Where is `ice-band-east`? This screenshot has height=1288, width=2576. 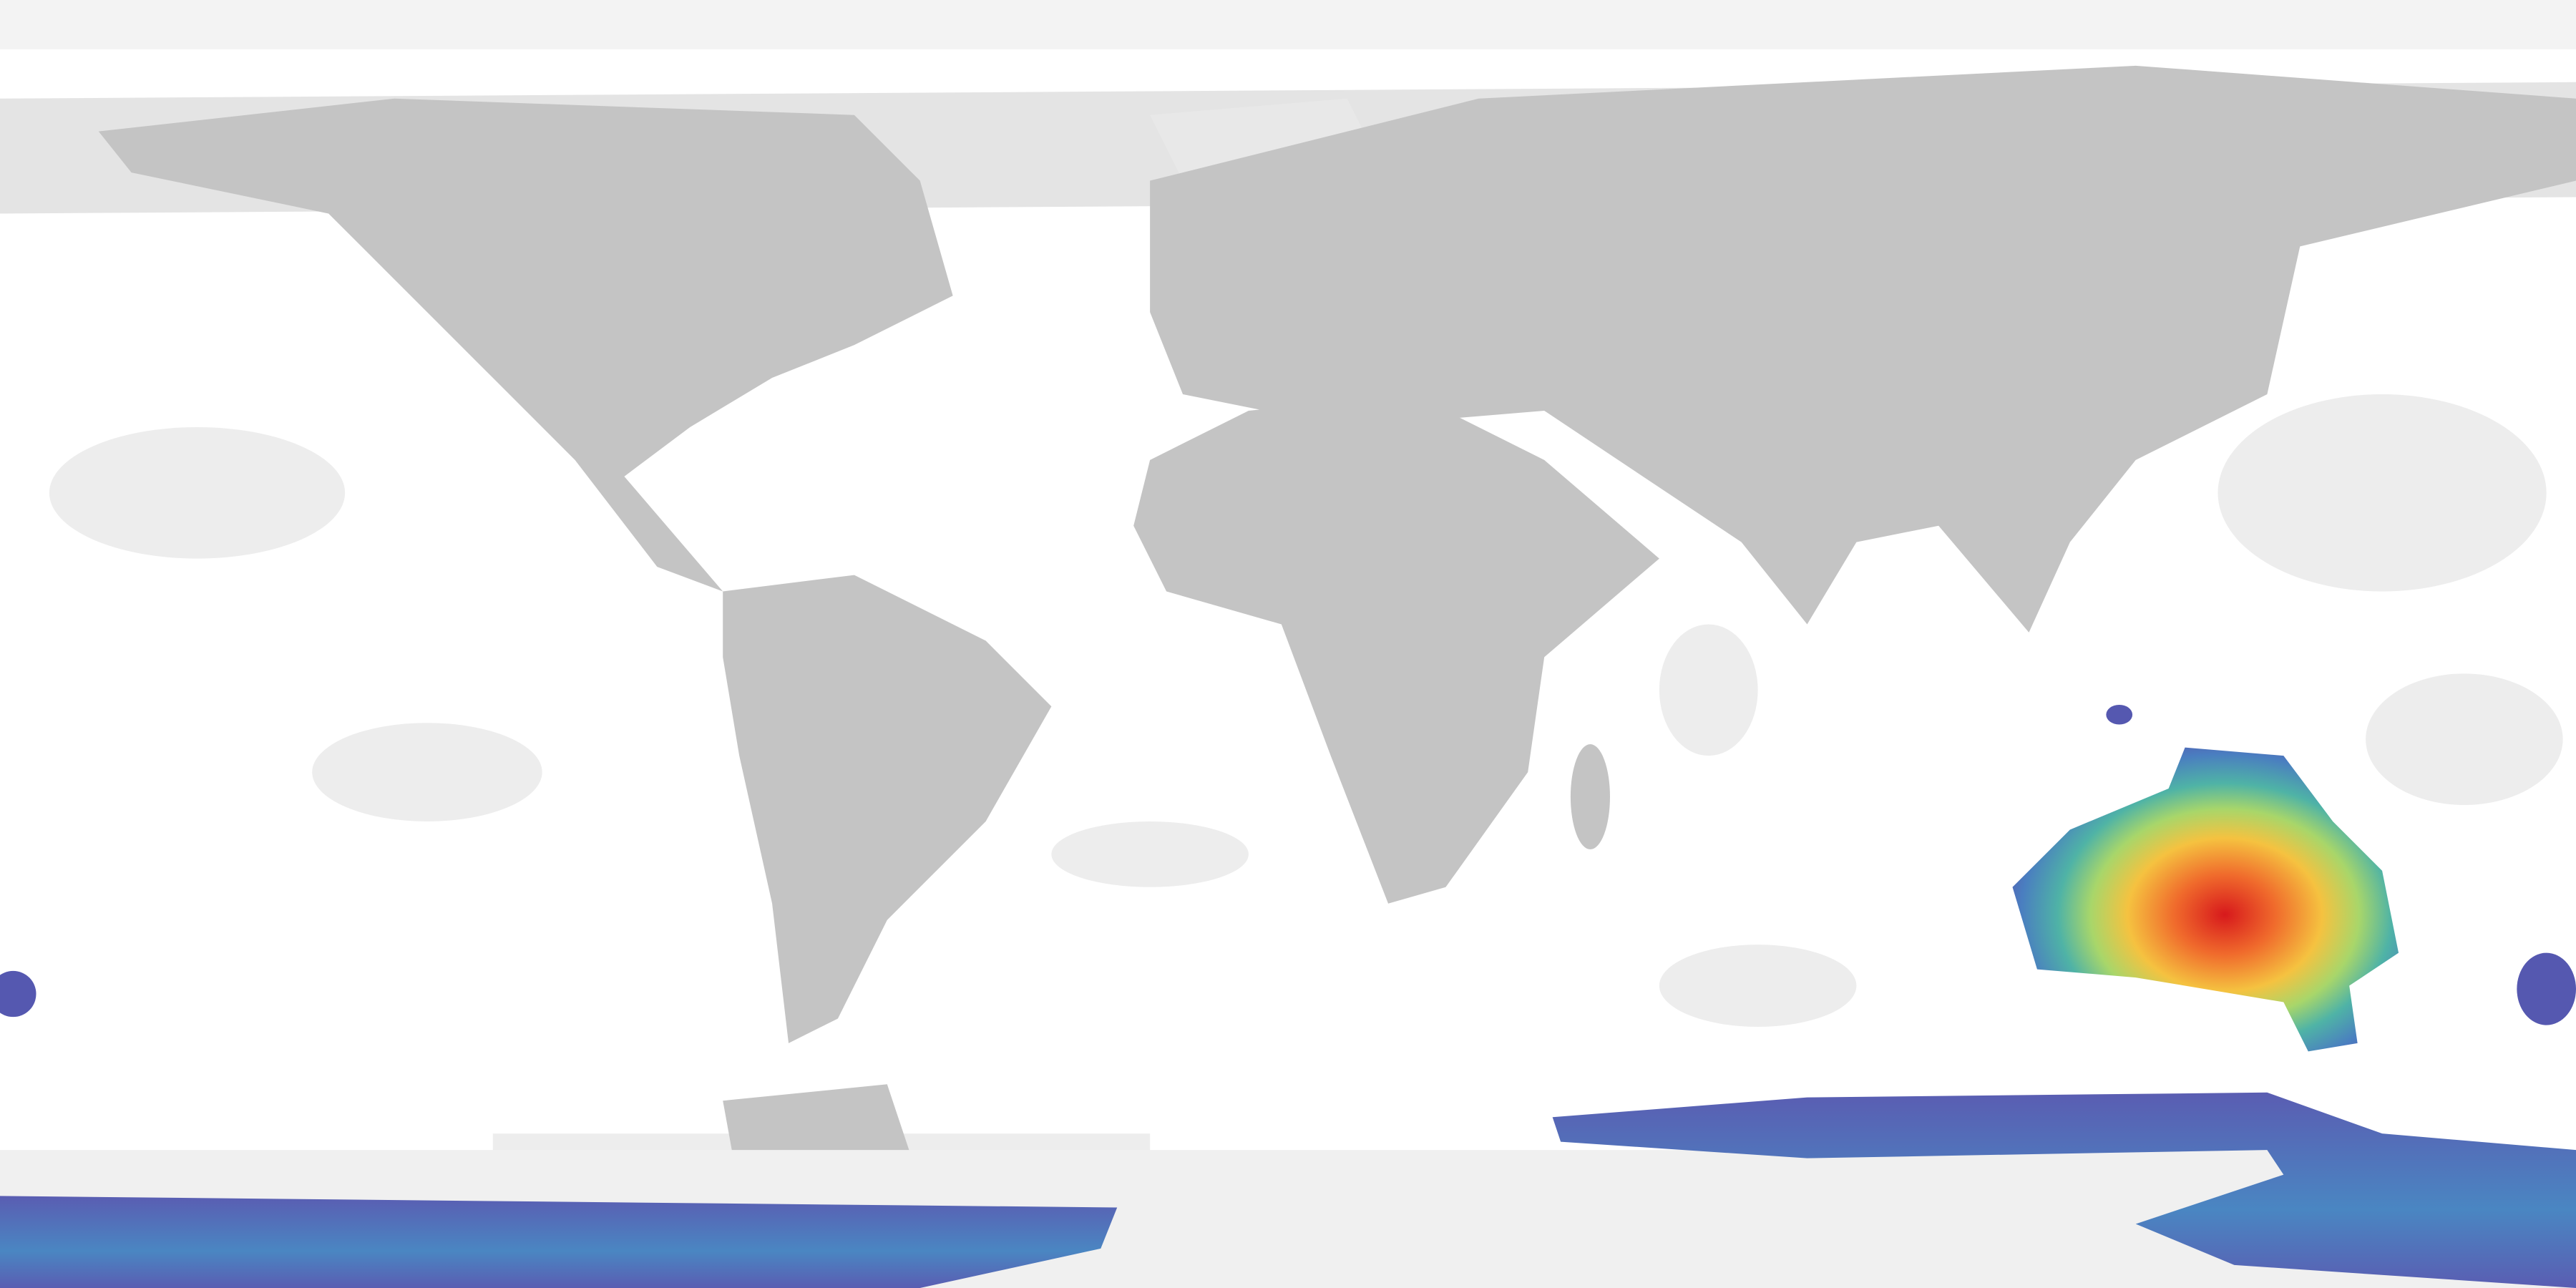 ice-band-east is located at coordinates (2064, 1190).